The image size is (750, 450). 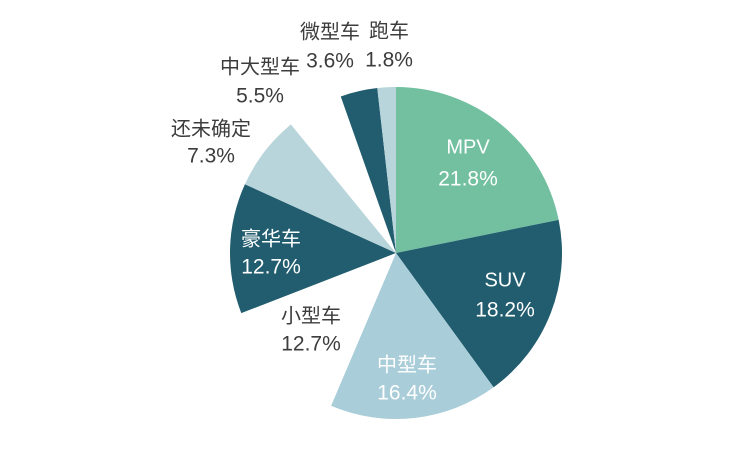 I want to click on slice-percent-mpv: 21.8%, so click(x=468, y=179).